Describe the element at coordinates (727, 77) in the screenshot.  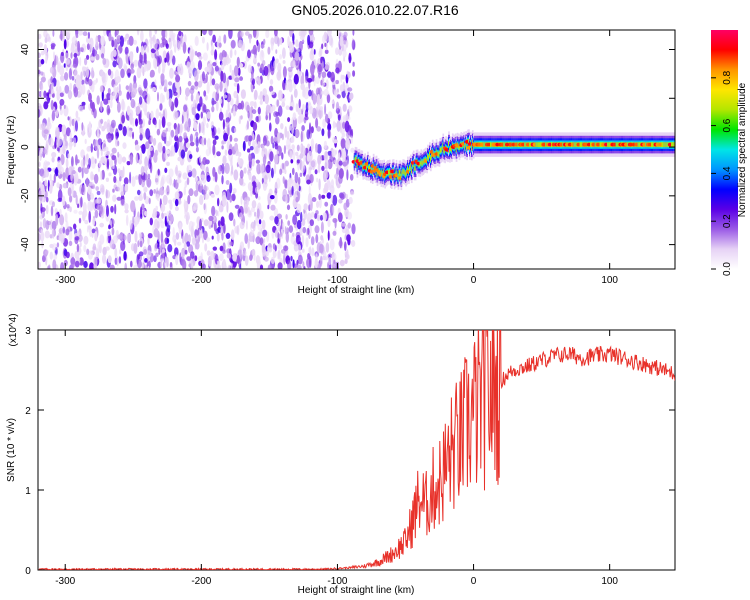
I see `colorbar-tick-label: 0.8` at that location.